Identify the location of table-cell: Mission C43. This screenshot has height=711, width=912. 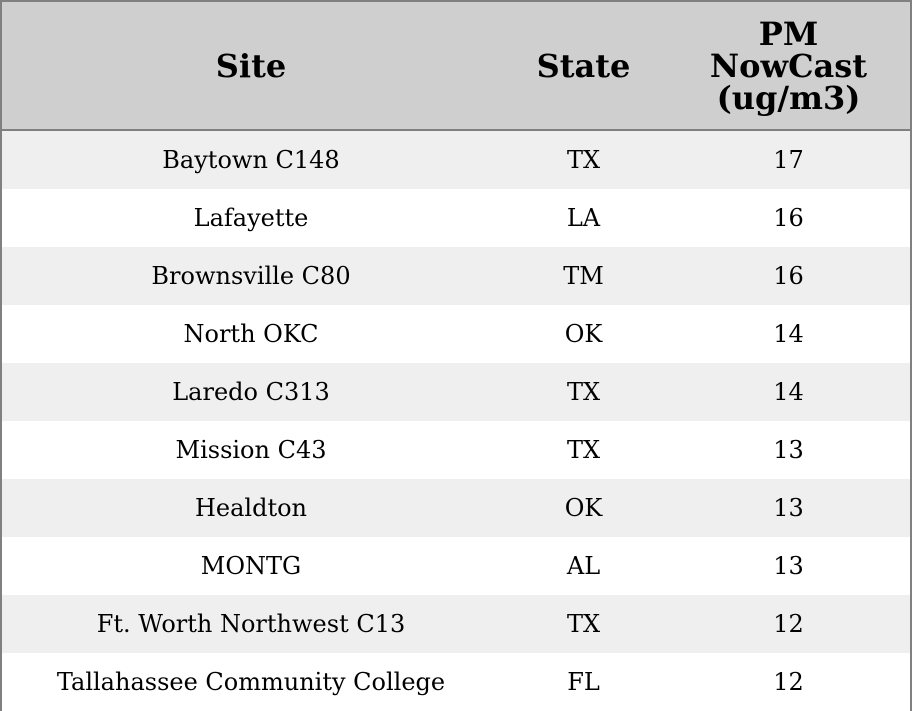
(251, 450).